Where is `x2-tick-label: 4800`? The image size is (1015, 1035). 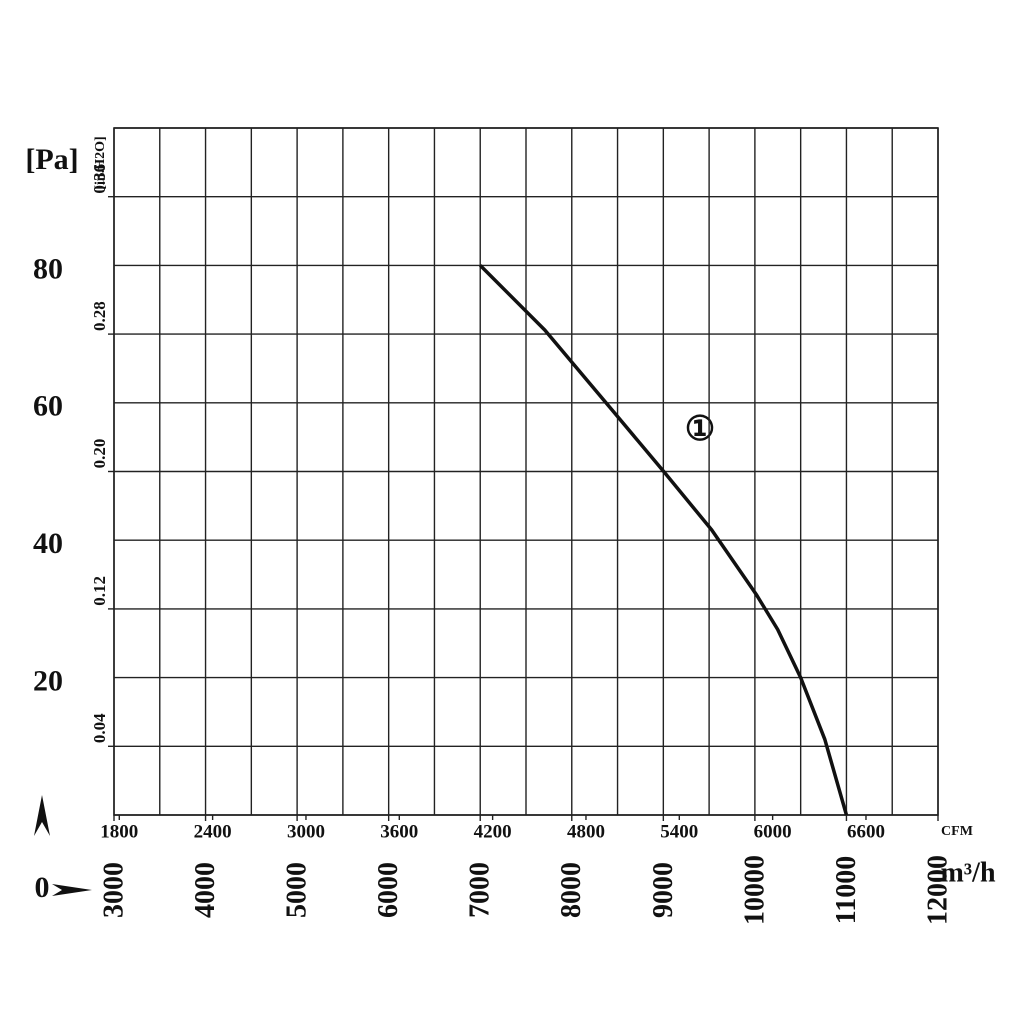
x2-tick-label: 4800 is located at coordinates (586, 831).